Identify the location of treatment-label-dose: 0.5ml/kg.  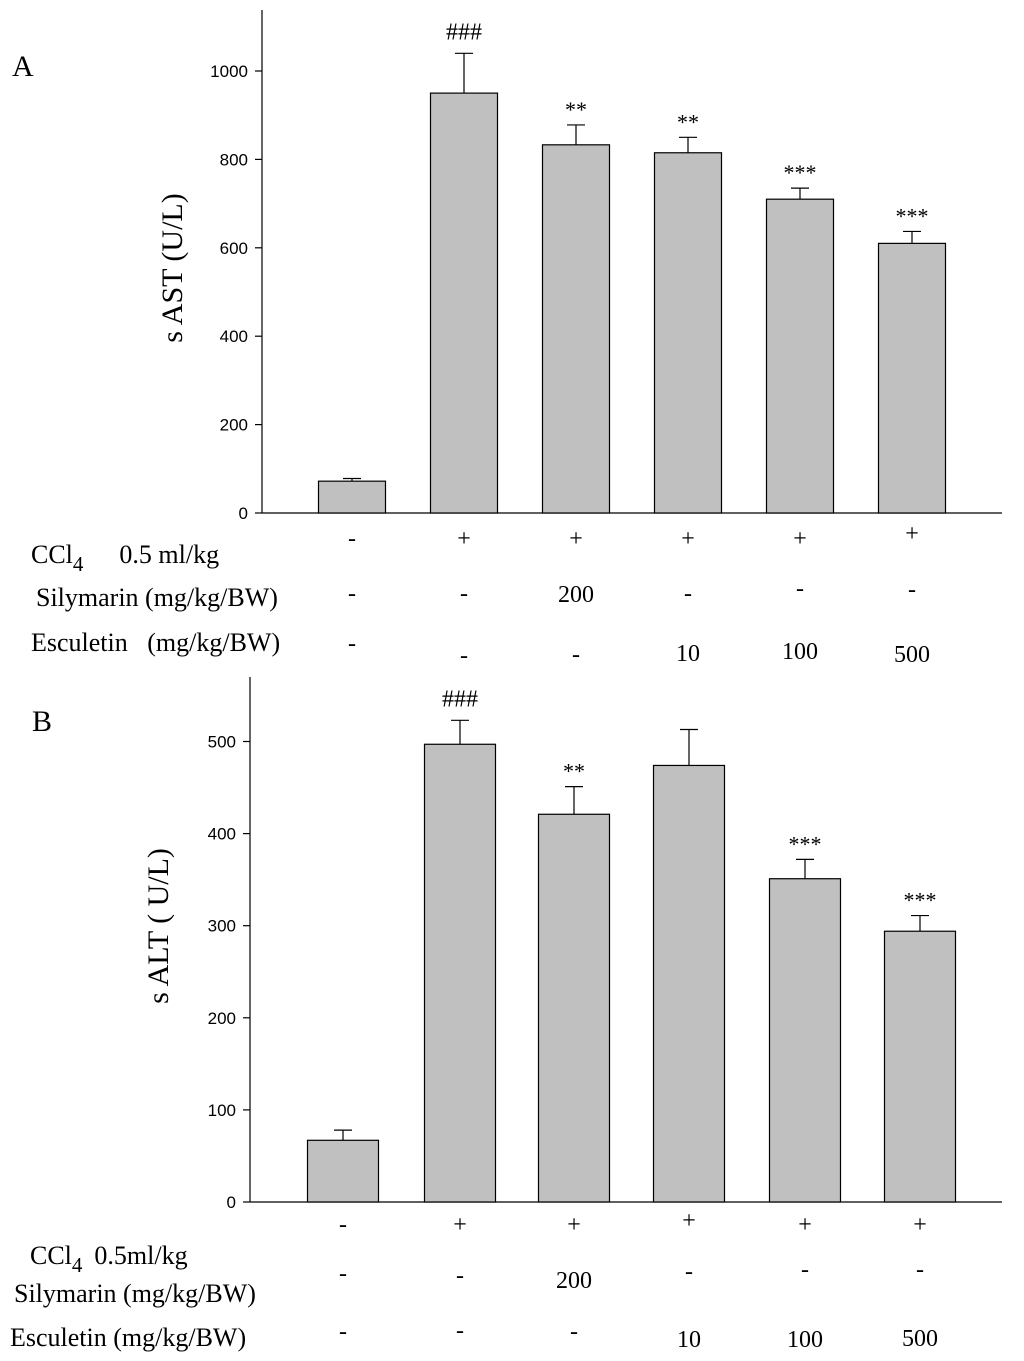
(140, 1255).